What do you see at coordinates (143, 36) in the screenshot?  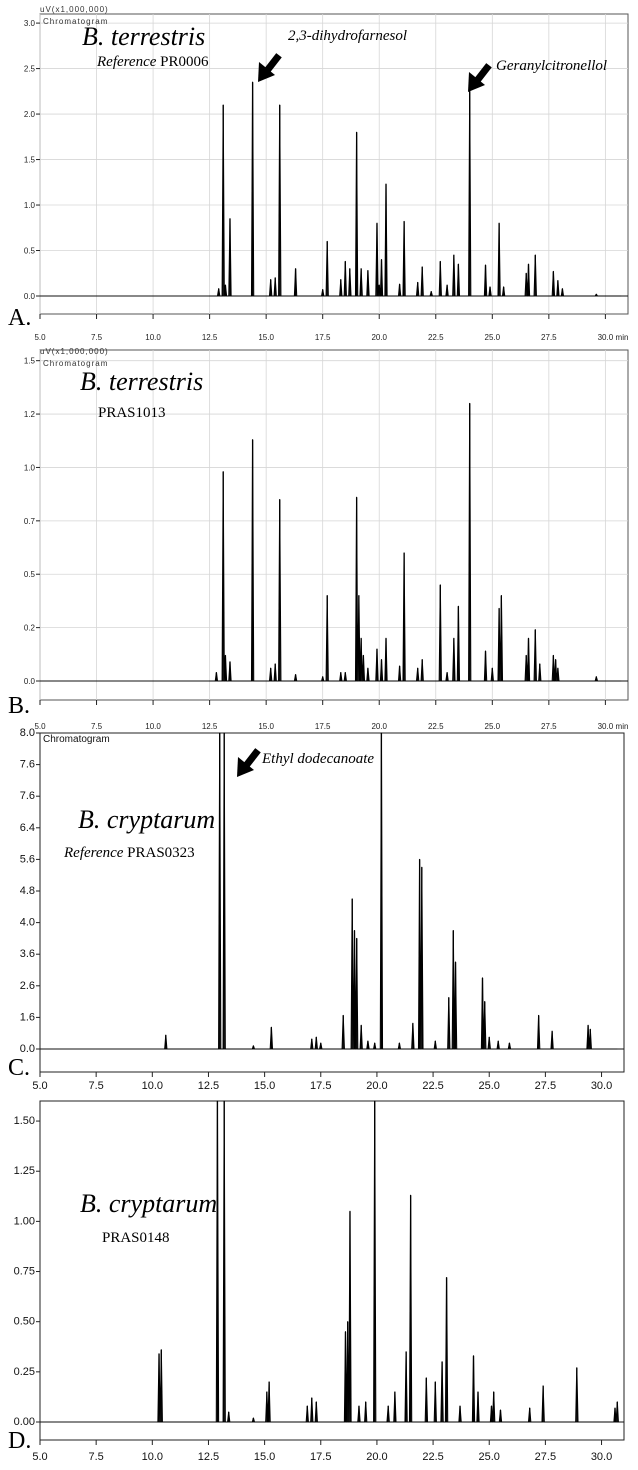 I see `species-name: B. terrestris` at bounding box center [143, 36].